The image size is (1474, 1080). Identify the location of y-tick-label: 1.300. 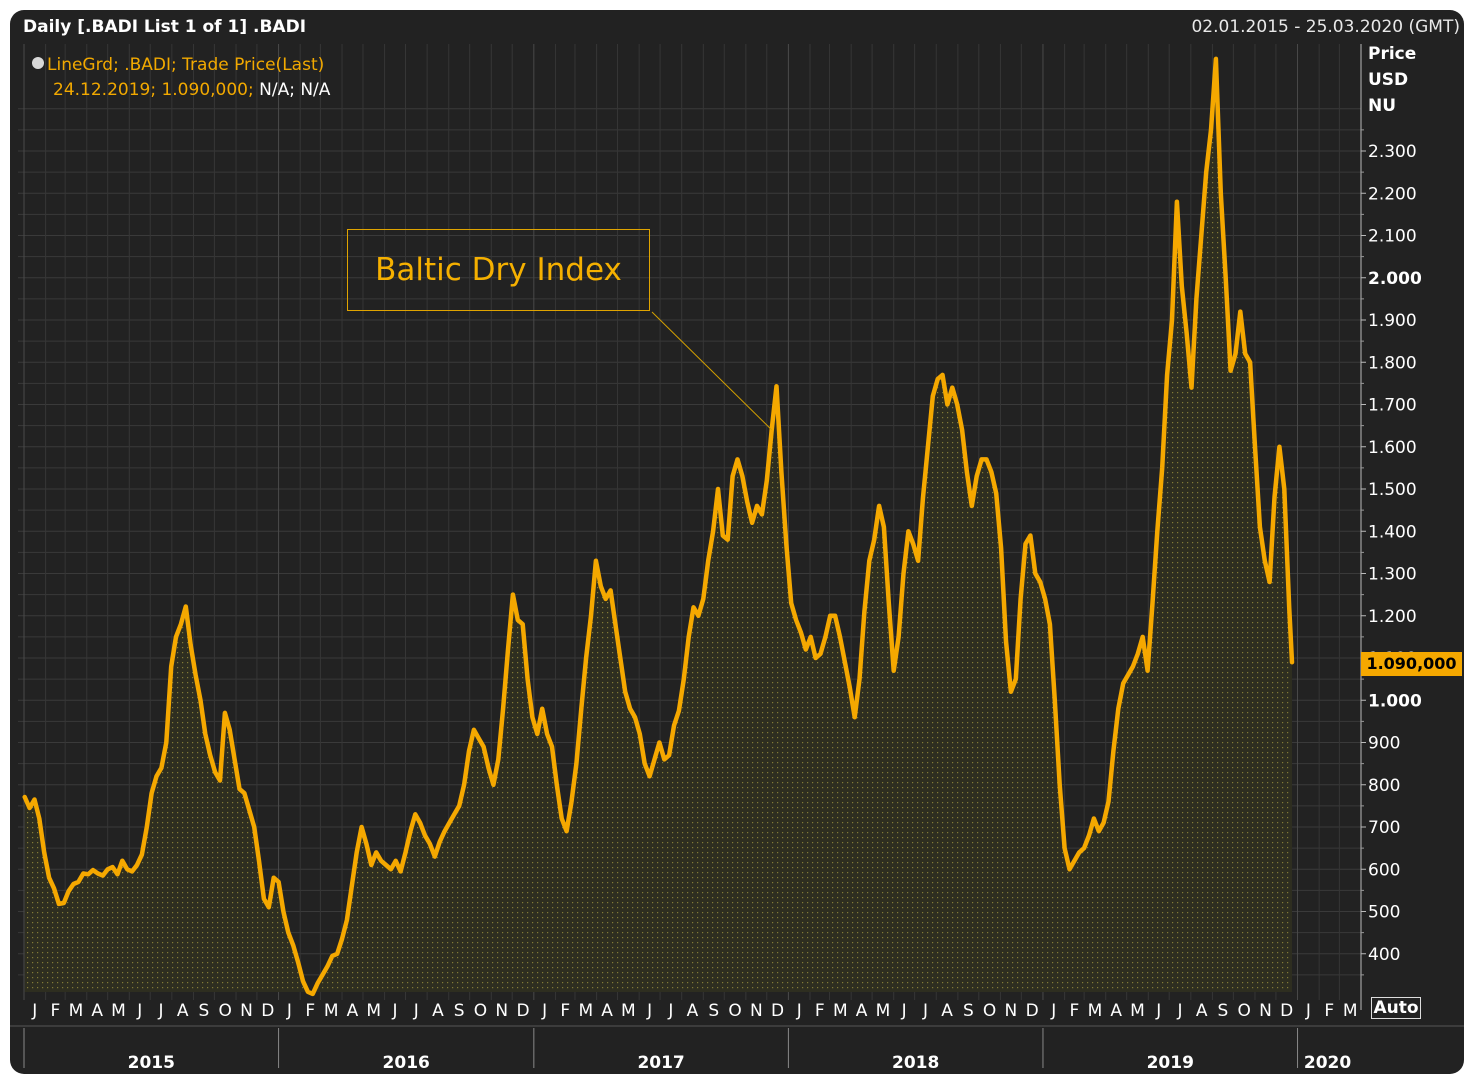
(1392, 575).